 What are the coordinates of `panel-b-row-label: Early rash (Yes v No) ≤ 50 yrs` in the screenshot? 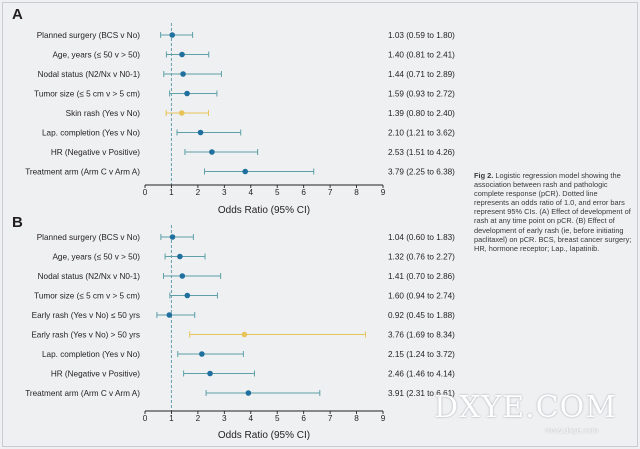 It's located at (86, 315).